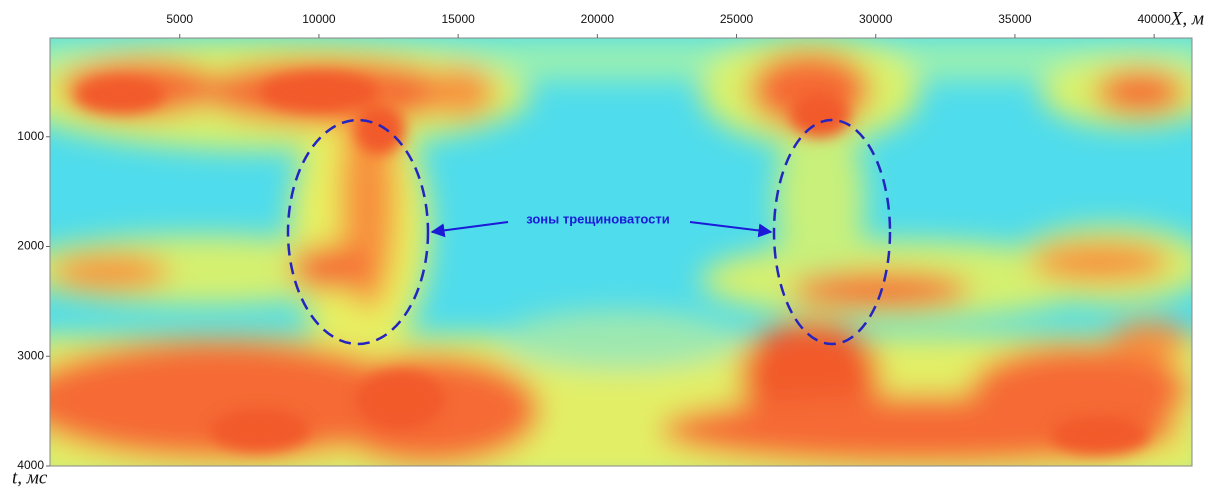 The height and width of the screenshot is (488, 1208). Describe the element at coordinates (30, 136) in the screenshot. I see `y-tick-label: 1000` at that location.